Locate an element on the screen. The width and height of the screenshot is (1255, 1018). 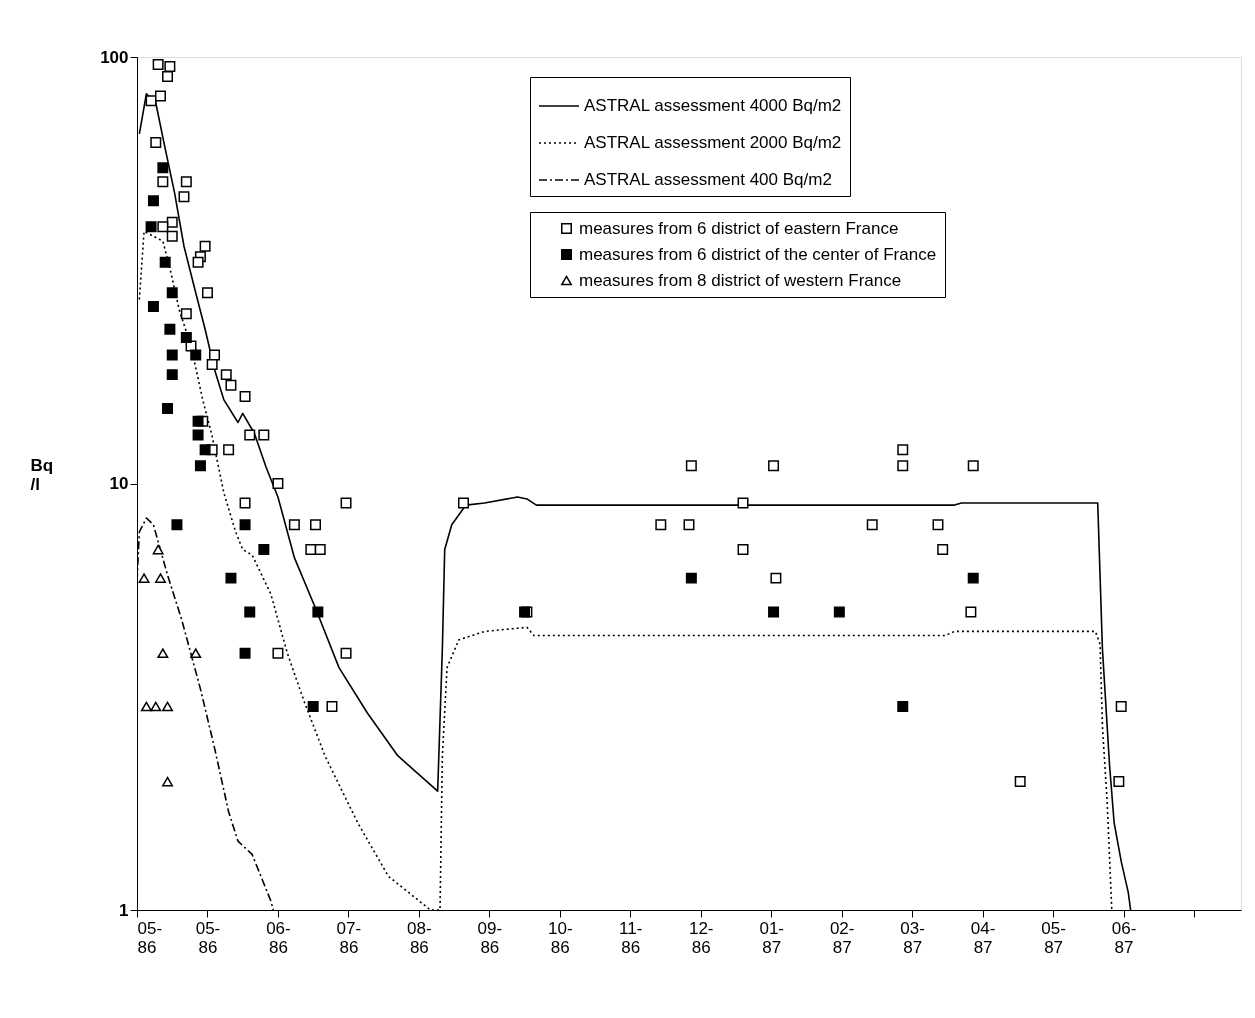
x-tick-label: 10- 86 is located at coordinates (560, 937).